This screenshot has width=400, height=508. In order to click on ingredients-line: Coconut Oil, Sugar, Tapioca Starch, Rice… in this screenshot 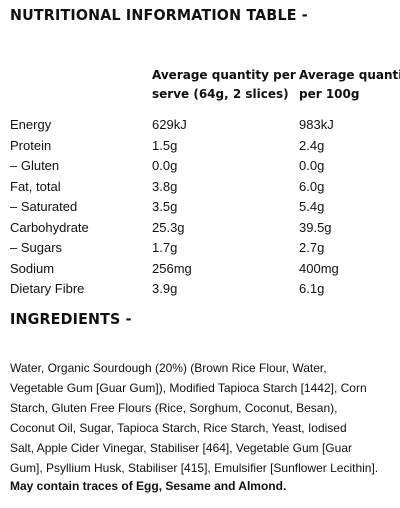, I will do `click(178, 428)`.